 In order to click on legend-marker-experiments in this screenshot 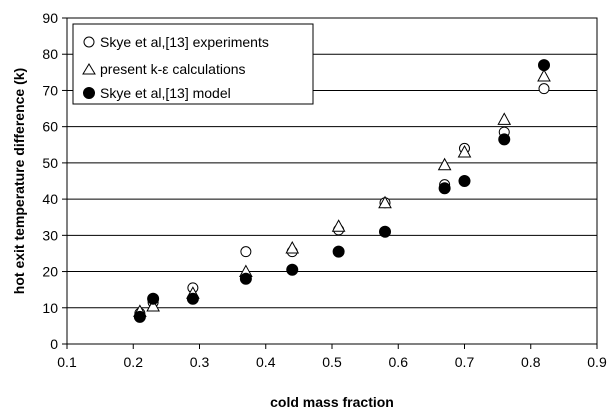, I will do `click(89, 42)`.